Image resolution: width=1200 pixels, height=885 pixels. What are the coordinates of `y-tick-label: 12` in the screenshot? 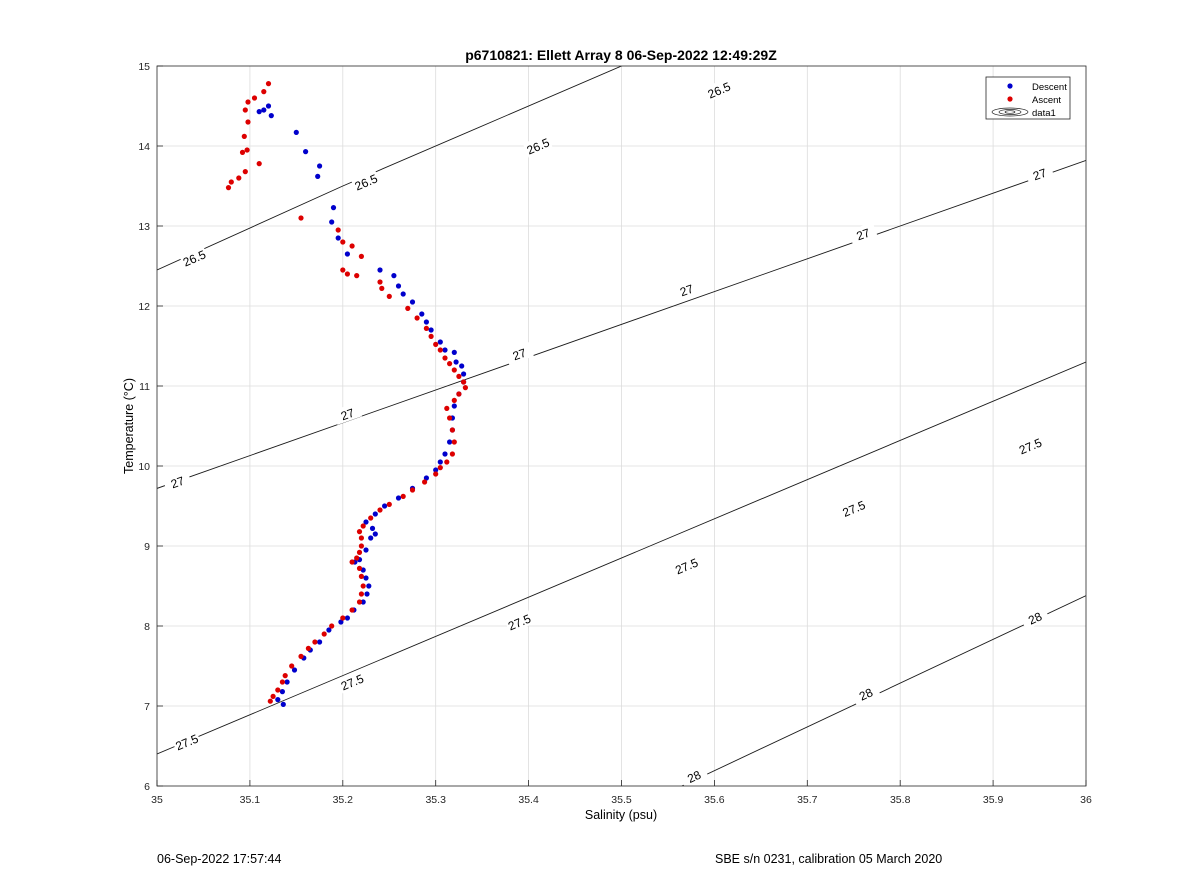 It's located at (144, 307).